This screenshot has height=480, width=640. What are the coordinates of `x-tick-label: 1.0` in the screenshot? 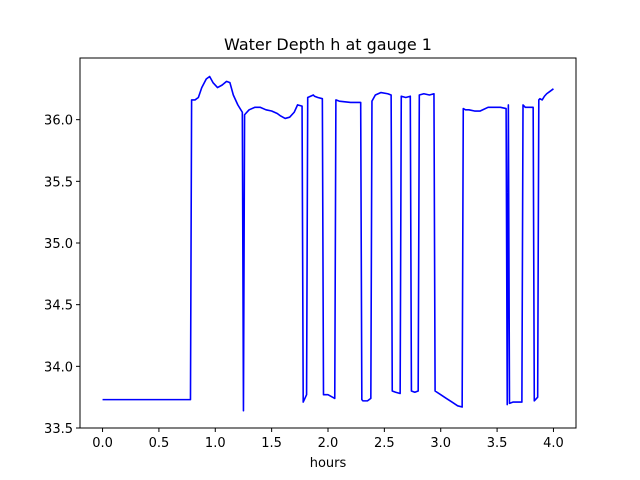 It's located at (215, 443).